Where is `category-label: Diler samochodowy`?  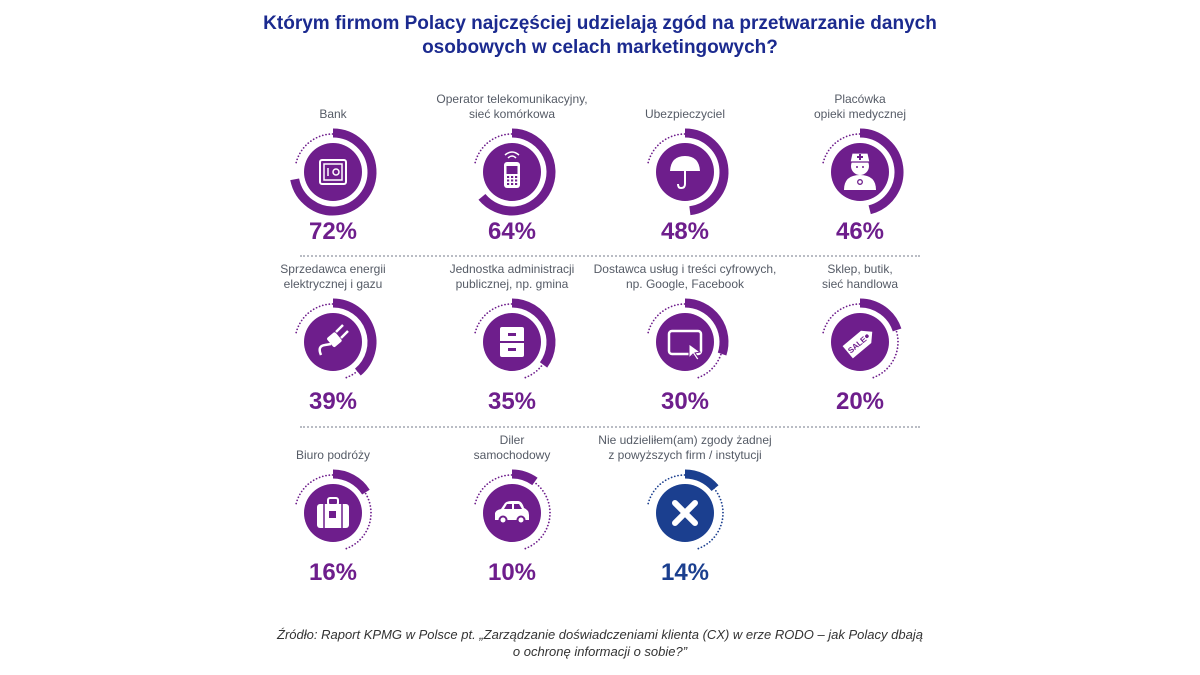 category-label: Diler samochodowy is located at coordinates (512, 448).